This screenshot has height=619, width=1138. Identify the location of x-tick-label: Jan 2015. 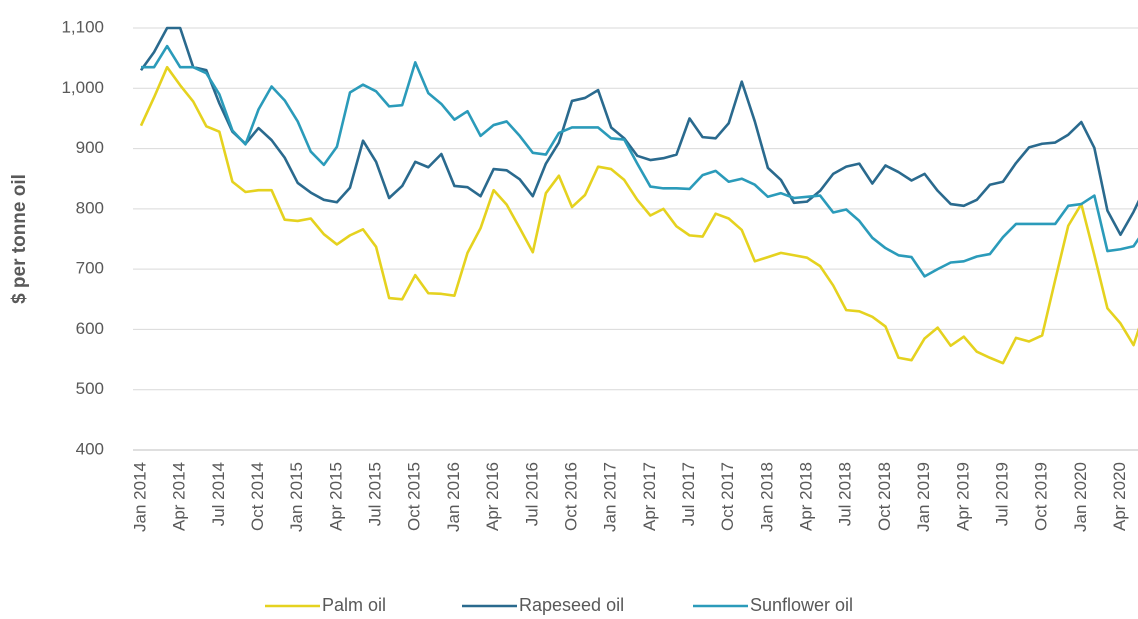
(296, 497).